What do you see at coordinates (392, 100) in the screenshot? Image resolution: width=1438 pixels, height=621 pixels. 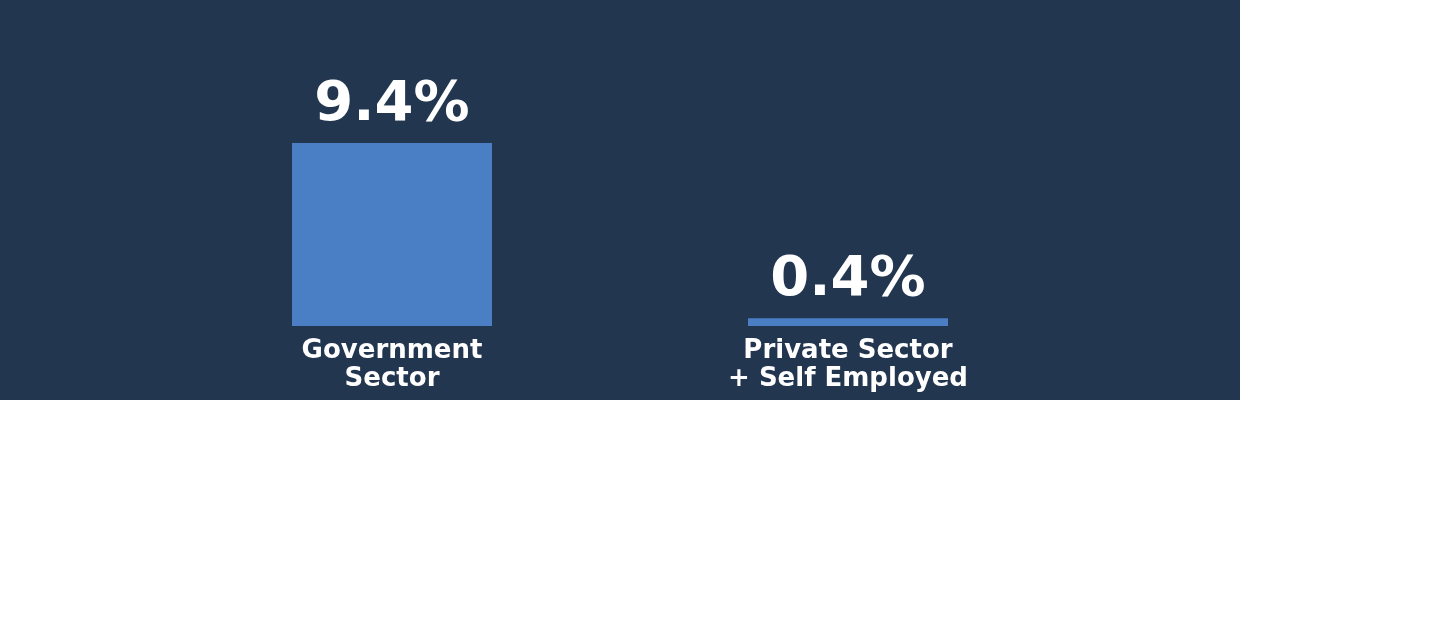 I see `data-label: 9.4%` at bounding box center [392, 100].